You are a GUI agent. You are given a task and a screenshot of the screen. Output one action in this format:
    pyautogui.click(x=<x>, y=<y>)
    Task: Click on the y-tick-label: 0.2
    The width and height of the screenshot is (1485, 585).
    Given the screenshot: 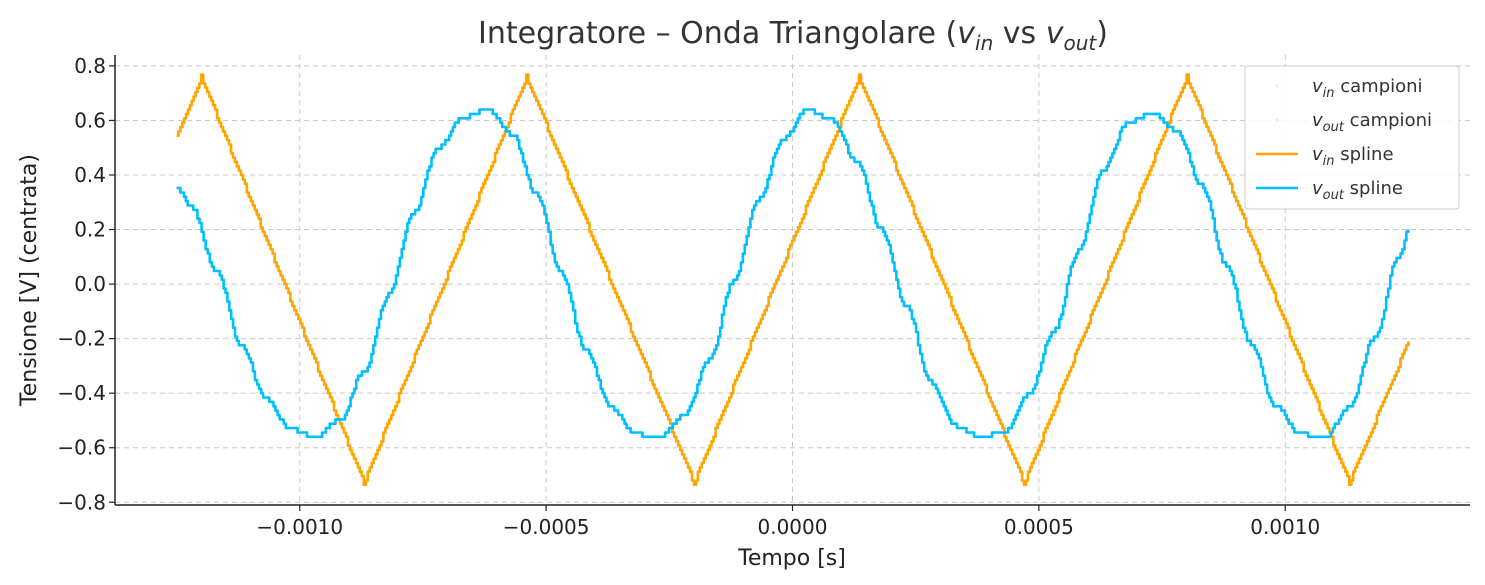 What is the action you would take?
    pyautogui.click(x=90, y=230)
    